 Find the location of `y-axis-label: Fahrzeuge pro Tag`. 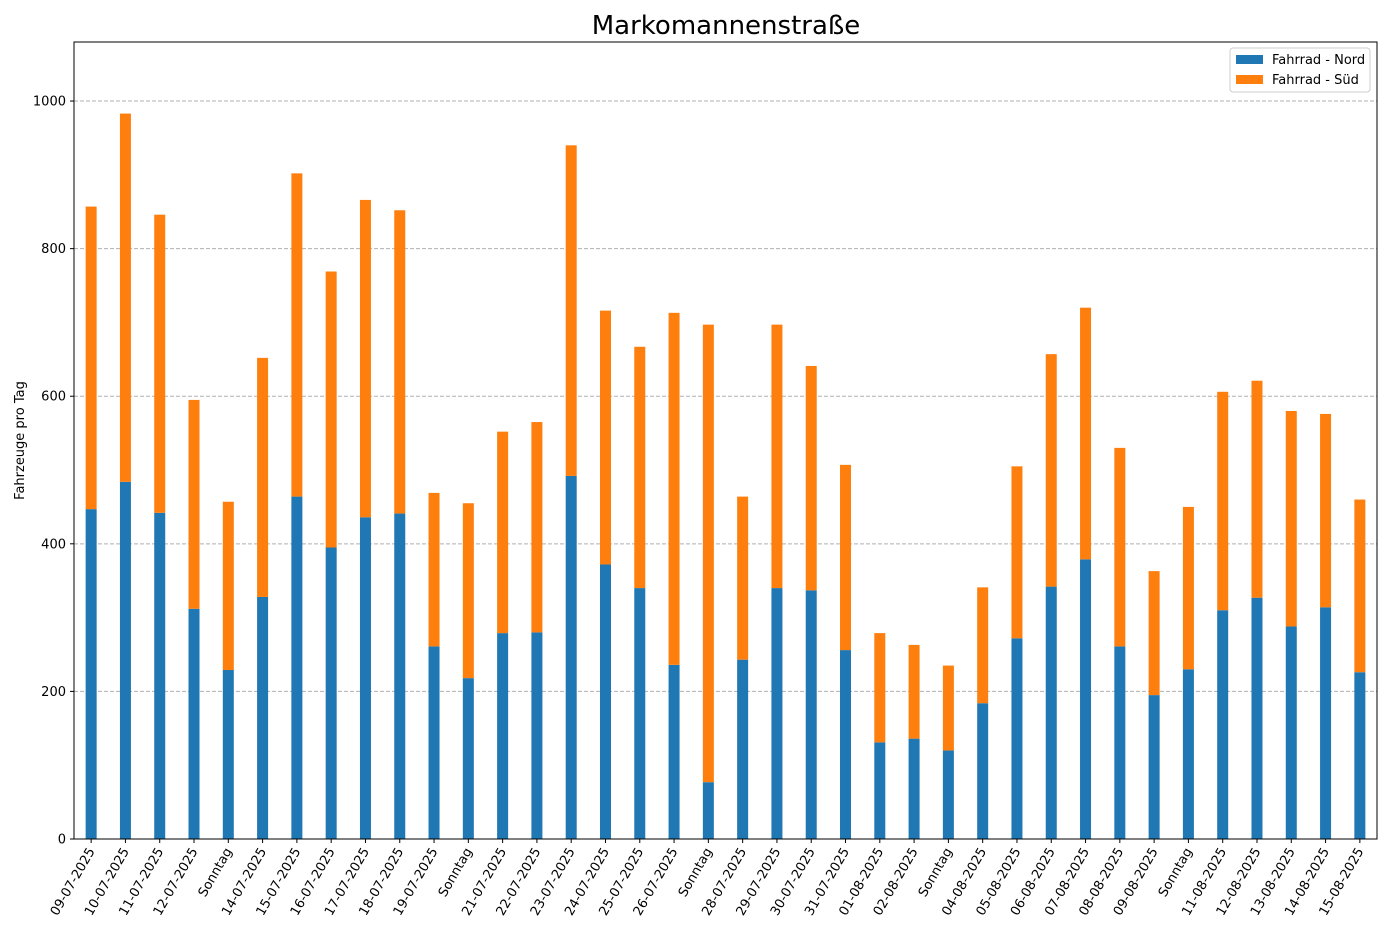

y-axis-label: Fahrzeuge pro Tag is located at coordinates (20, 440).